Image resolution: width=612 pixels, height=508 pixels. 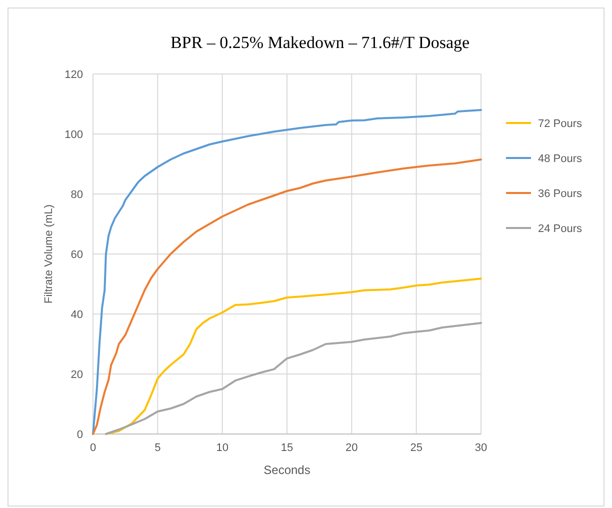 What do you see at coordinates (76, 255) in the screenshot?
I see `y-tick-label: 60` at bounding box center [76, 255].